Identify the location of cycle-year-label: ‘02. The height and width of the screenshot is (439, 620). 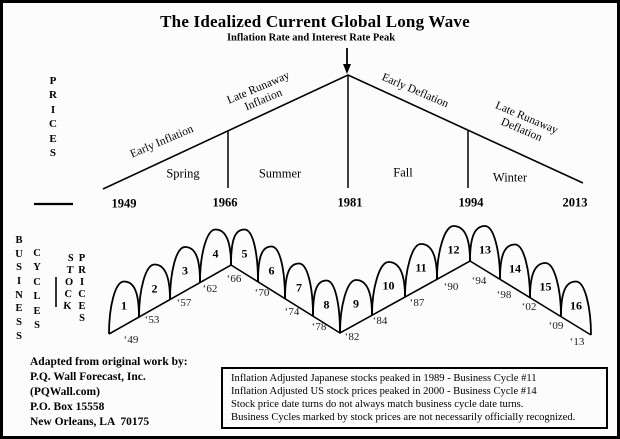
(529, 307).